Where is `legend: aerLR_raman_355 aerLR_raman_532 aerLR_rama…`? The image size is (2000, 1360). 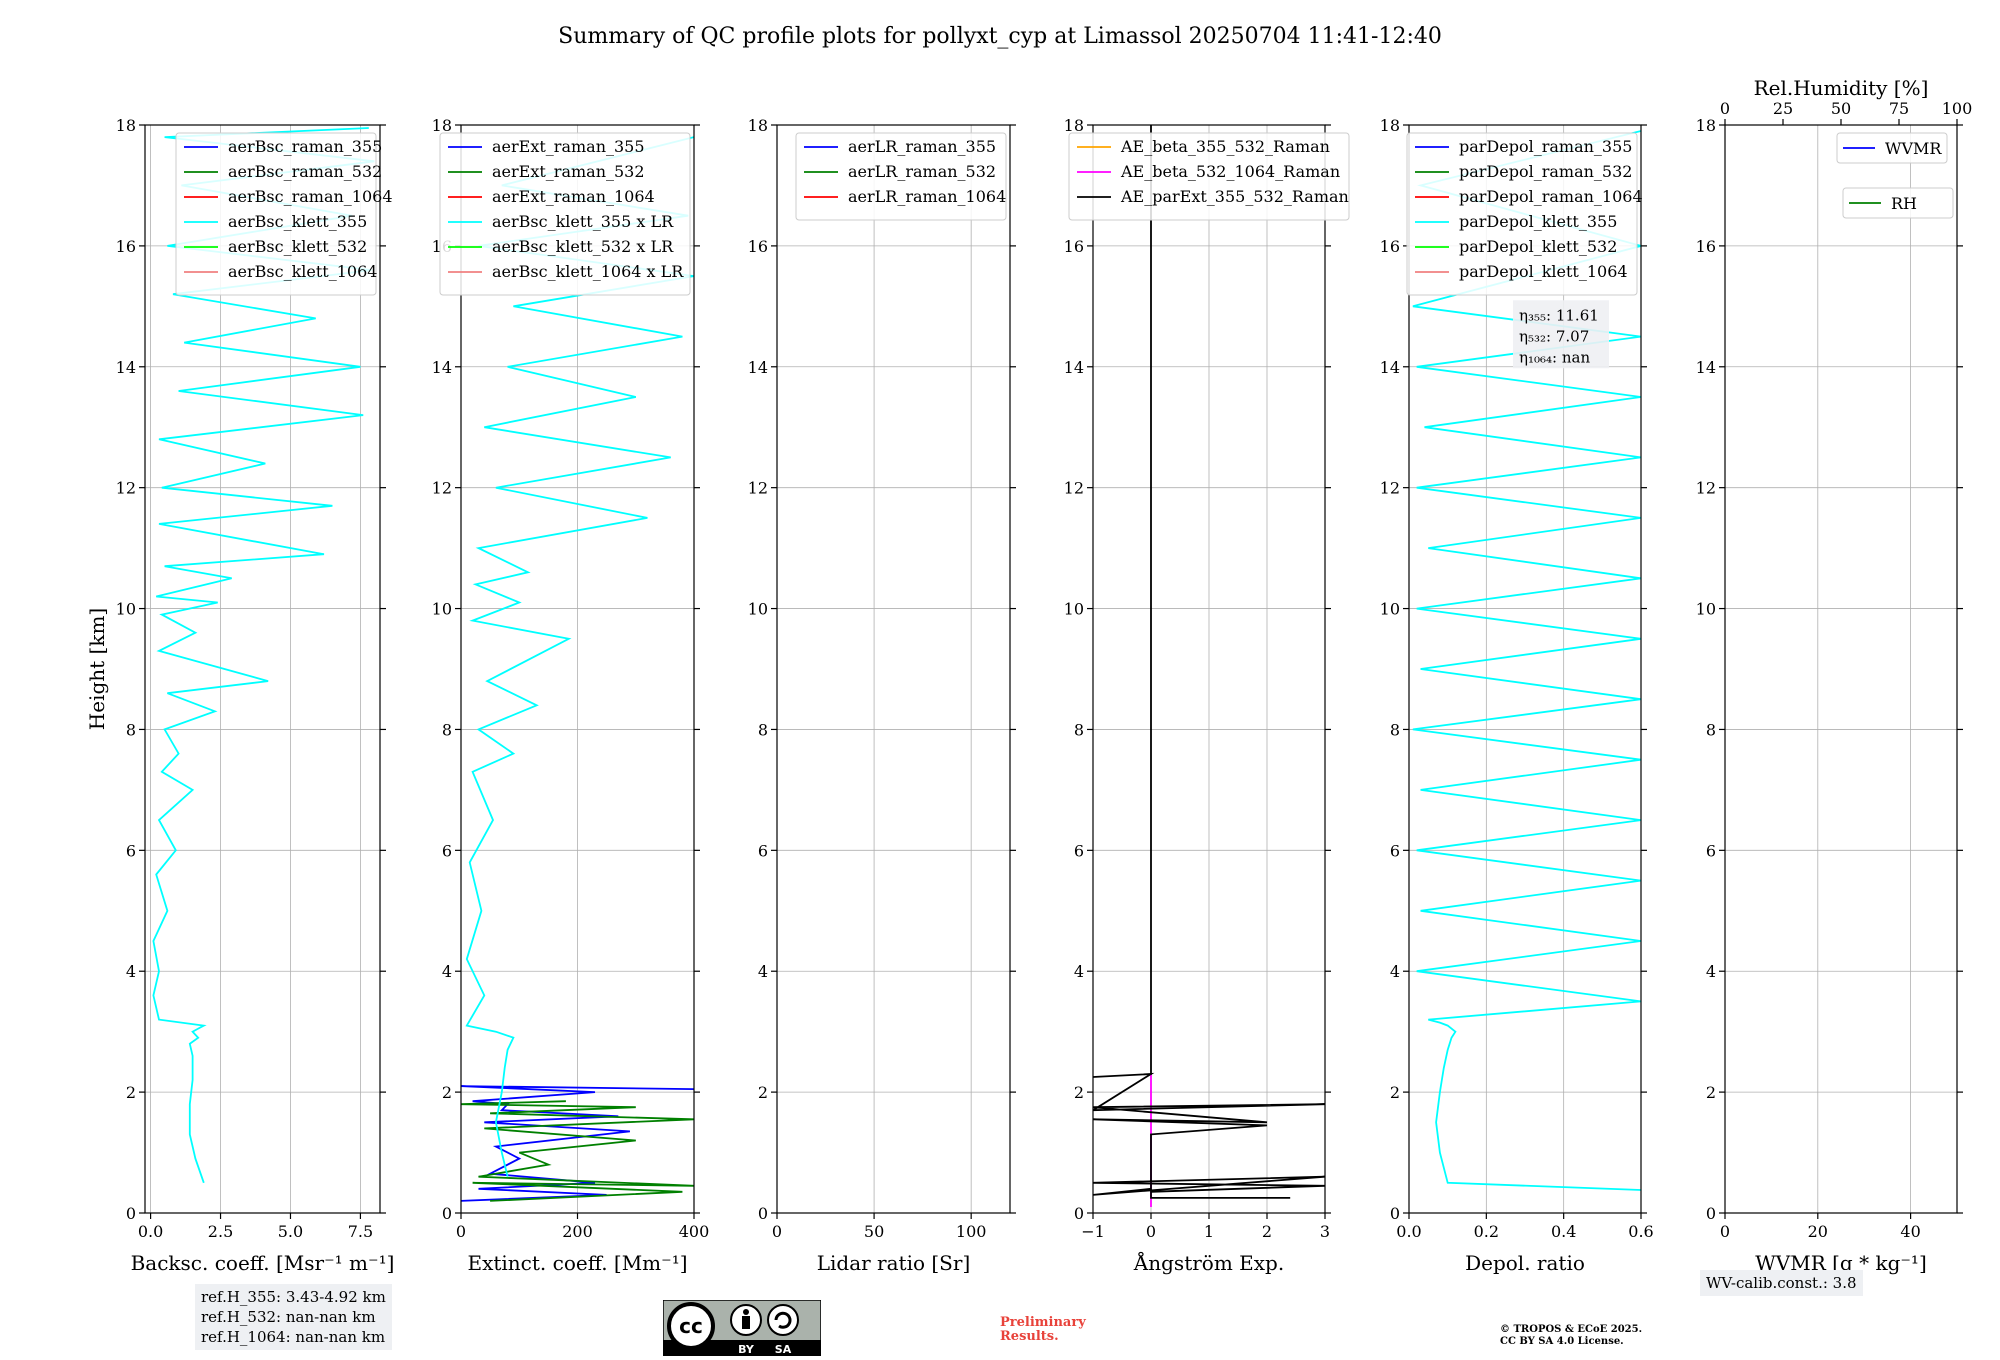
legend: aerLR_raman_355 aerLR_raman_532 aerLR_rama… is located at coordinates (901, 176).